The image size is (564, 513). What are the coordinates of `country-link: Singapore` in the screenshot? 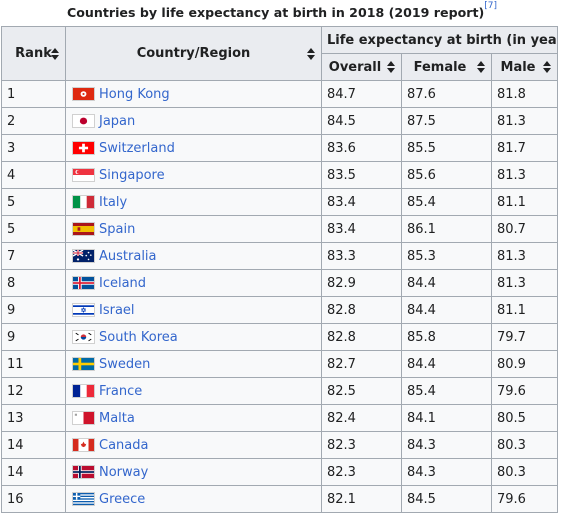 It's located at (132, 175).